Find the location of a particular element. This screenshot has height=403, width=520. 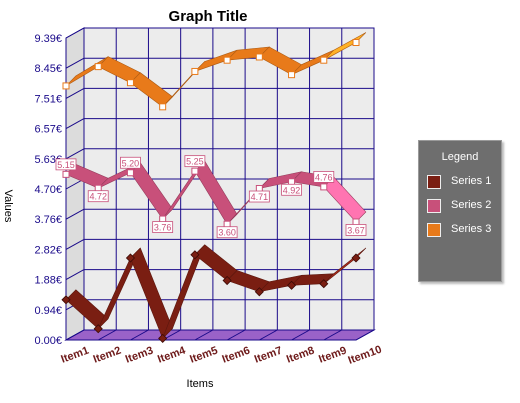

y-tick-label: 3.76€ is located at coordinates (48, 220).